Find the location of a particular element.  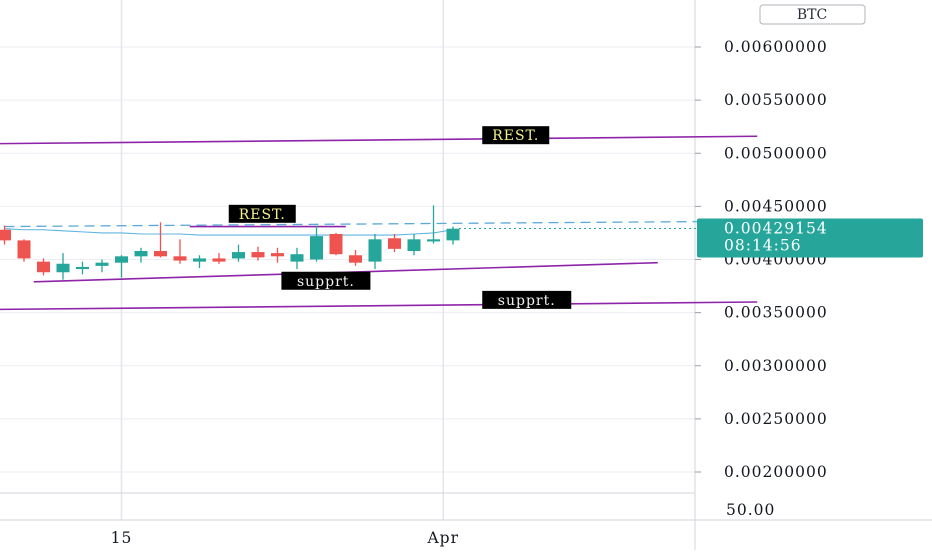

time-tick-label: Apr is located at coordinates (442, 538).